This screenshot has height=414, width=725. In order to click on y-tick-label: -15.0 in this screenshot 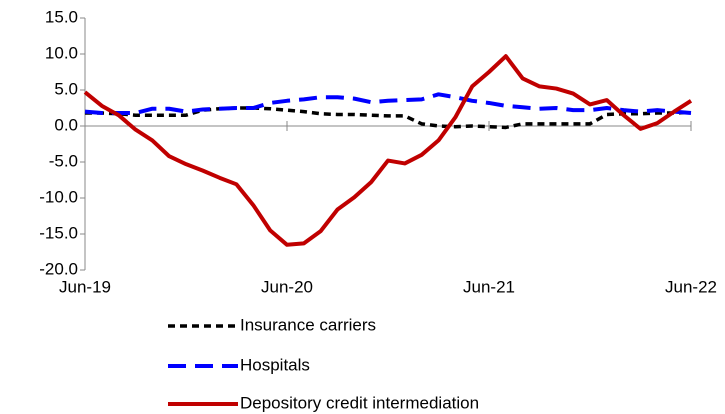, I will do `click(58, 232)`.